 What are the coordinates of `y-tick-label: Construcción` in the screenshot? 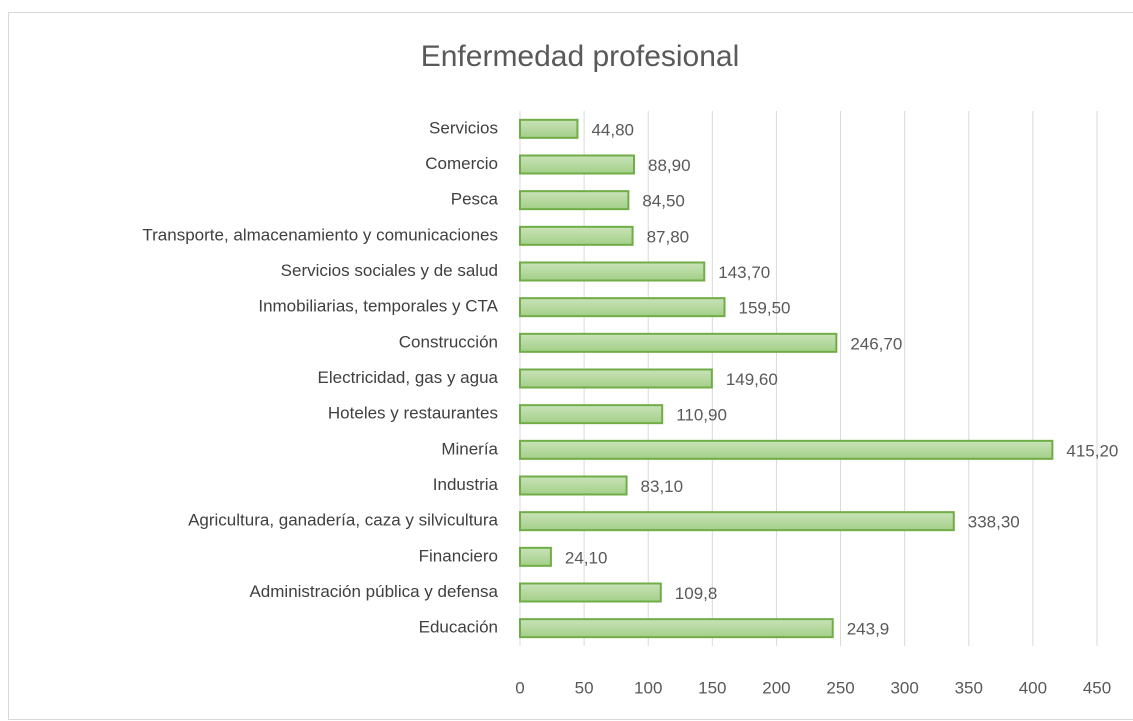 It's located at (448, 341).